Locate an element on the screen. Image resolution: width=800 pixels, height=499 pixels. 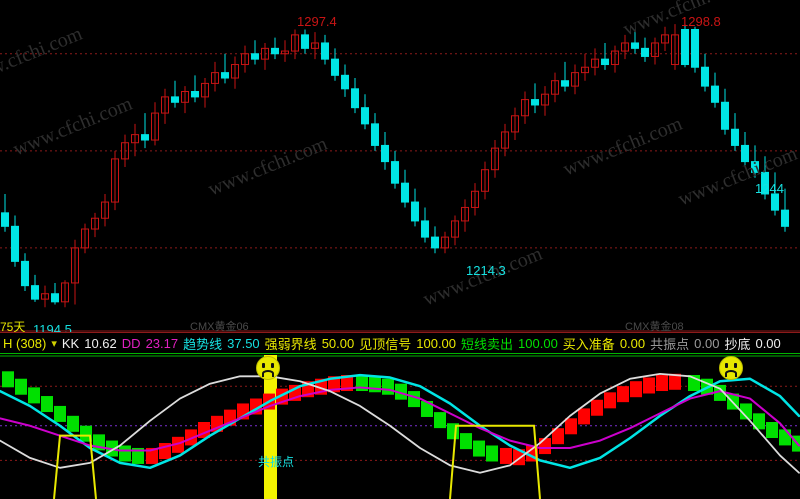
low-price-label-2: 1194.5 is located at coordinates (52, 327).